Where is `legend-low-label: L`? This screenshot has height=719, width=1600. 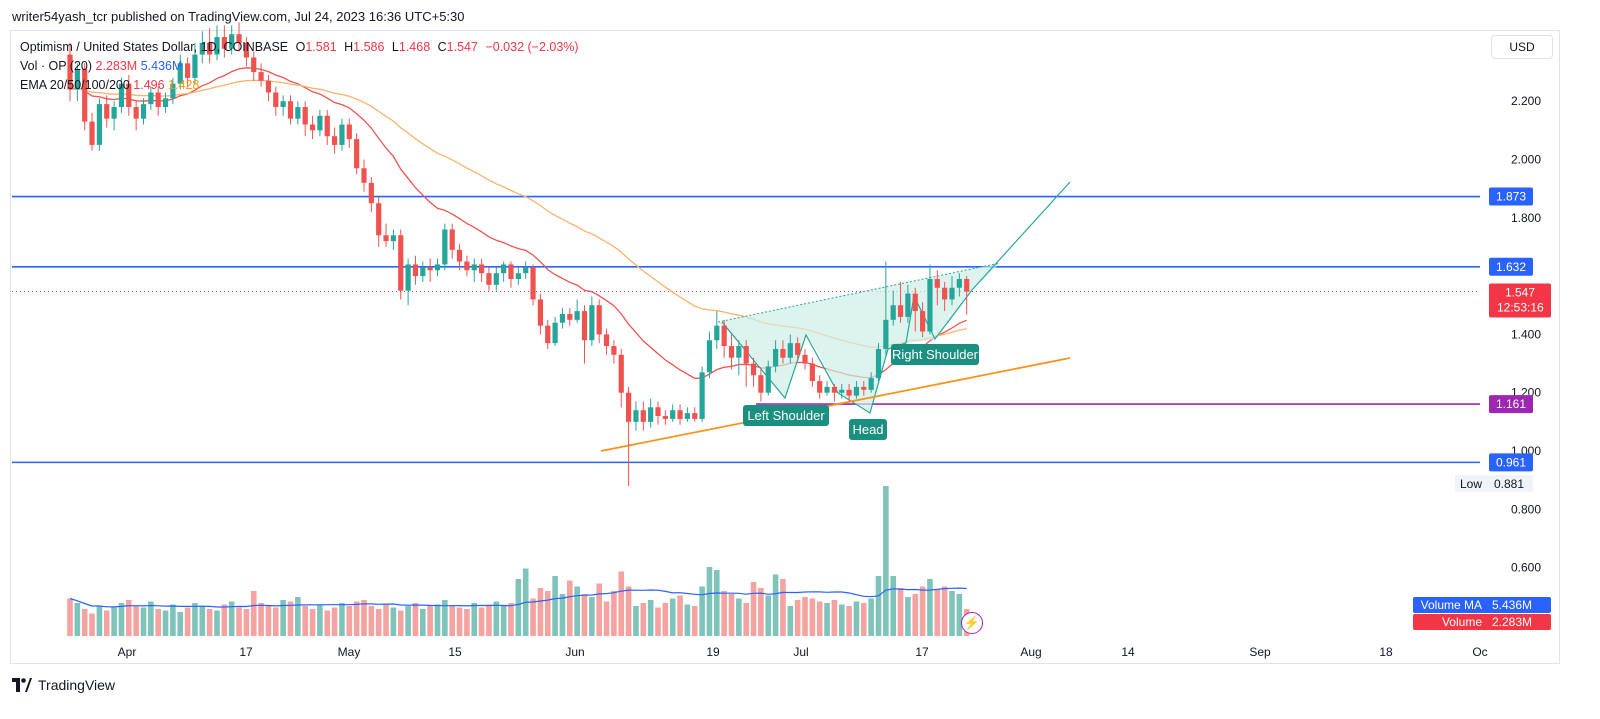 legend-low-label: L is located at coordinates (395, 47).